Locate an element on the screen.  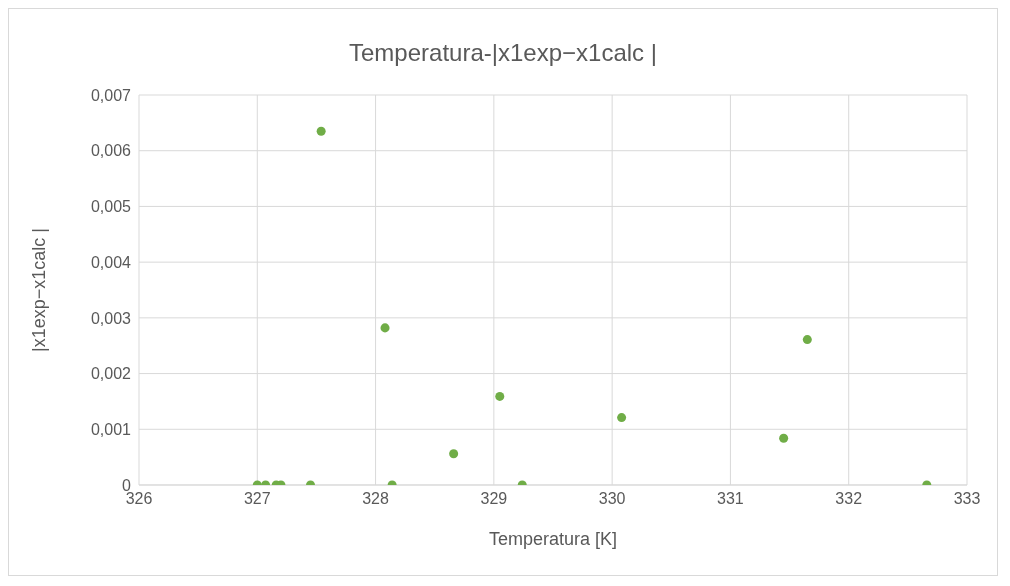
x-tick-label: 329 is located at coordinates (494, 499).